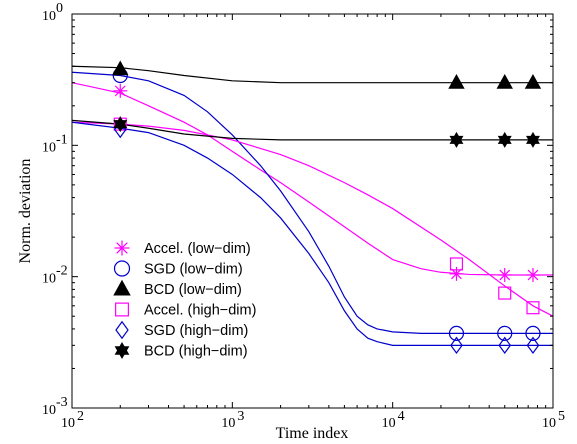 This screenshot has width=577, height=444. What do you see at coordinates (80, 416) in the screenshot?
I see `svg-text: 2` at bounding box center [80, 416].